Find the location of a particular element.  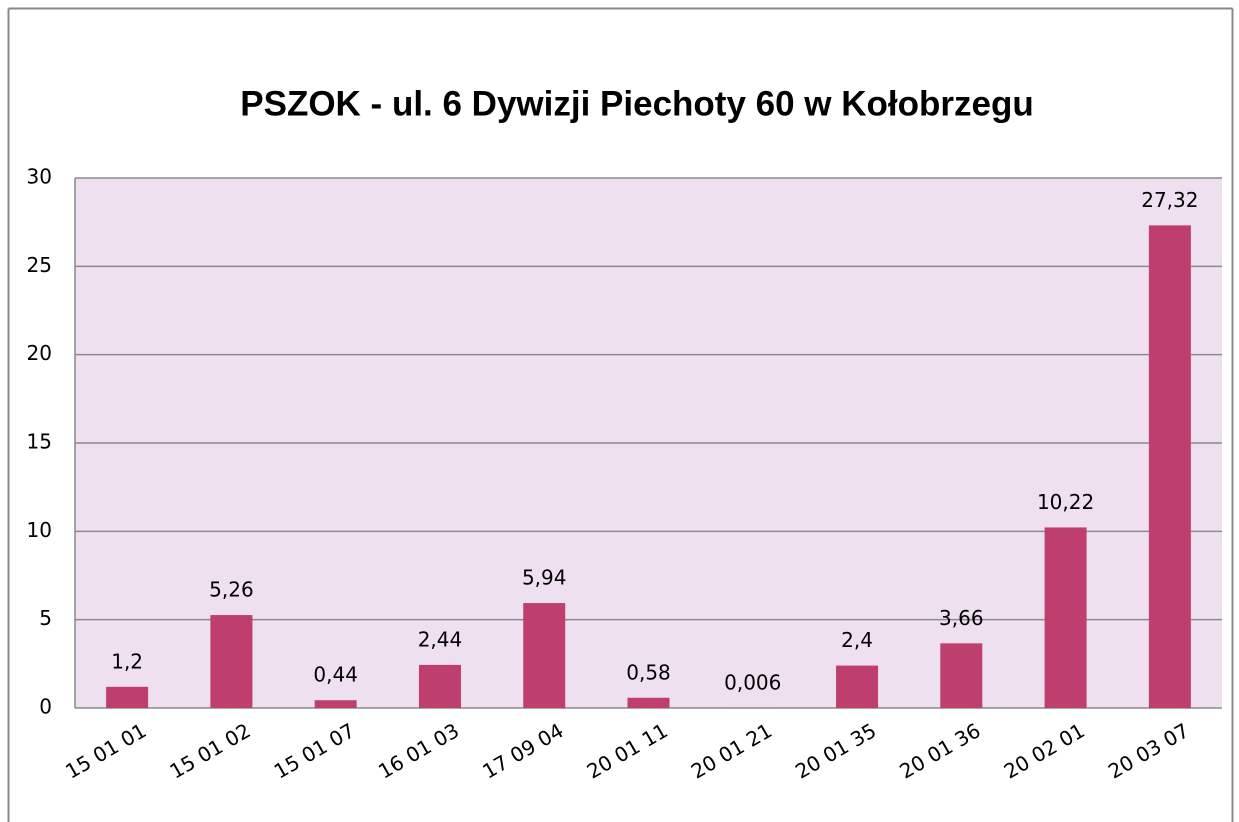

x-tick-label: 20 01 36 is located at coordinates (939, 750).